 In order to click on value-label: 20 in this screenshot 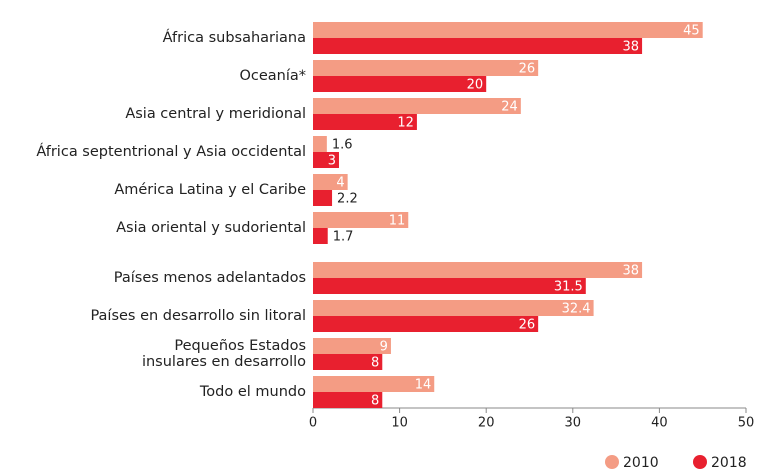, I will do `click(475, 85)`.